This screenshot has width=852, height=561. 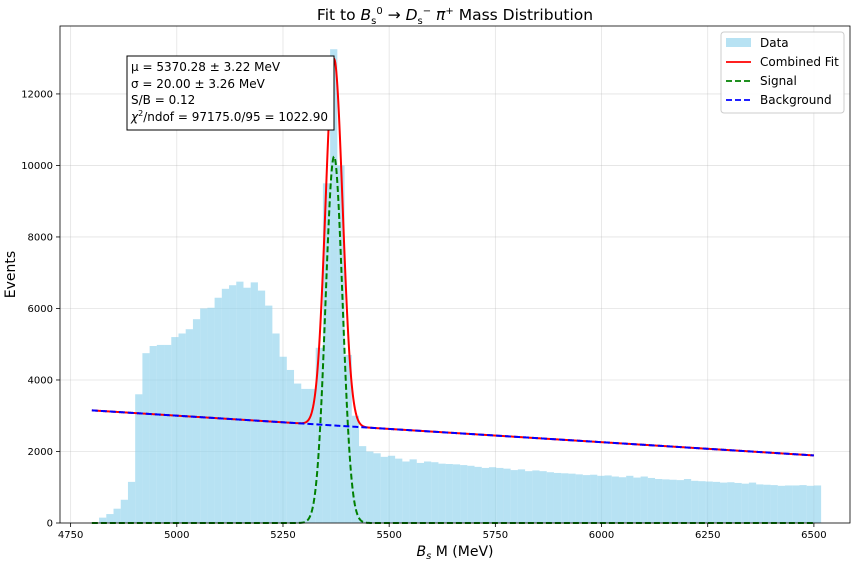 What do you see at coordinates (454, 552) in the screenshot?
I see `x-axis-label: Bs M (MeV)` at bounding box center [454, 552].